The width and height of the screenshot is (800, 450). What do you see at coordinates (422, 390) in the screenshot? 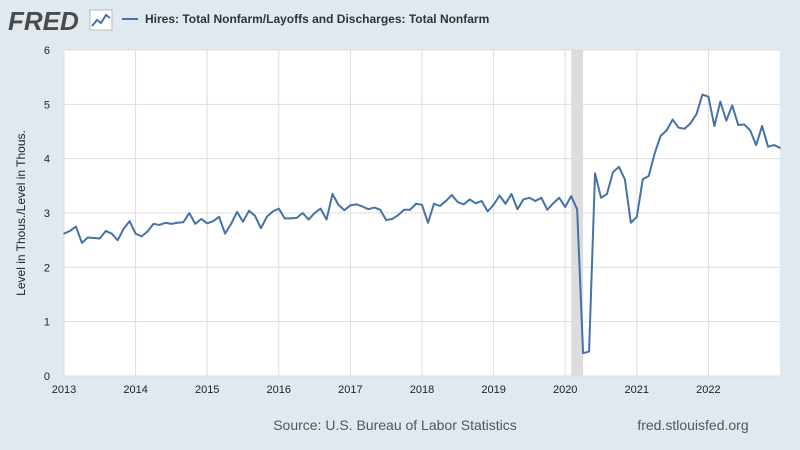
I see `x-tick-label: 2018` at bounding box center [422, 390].